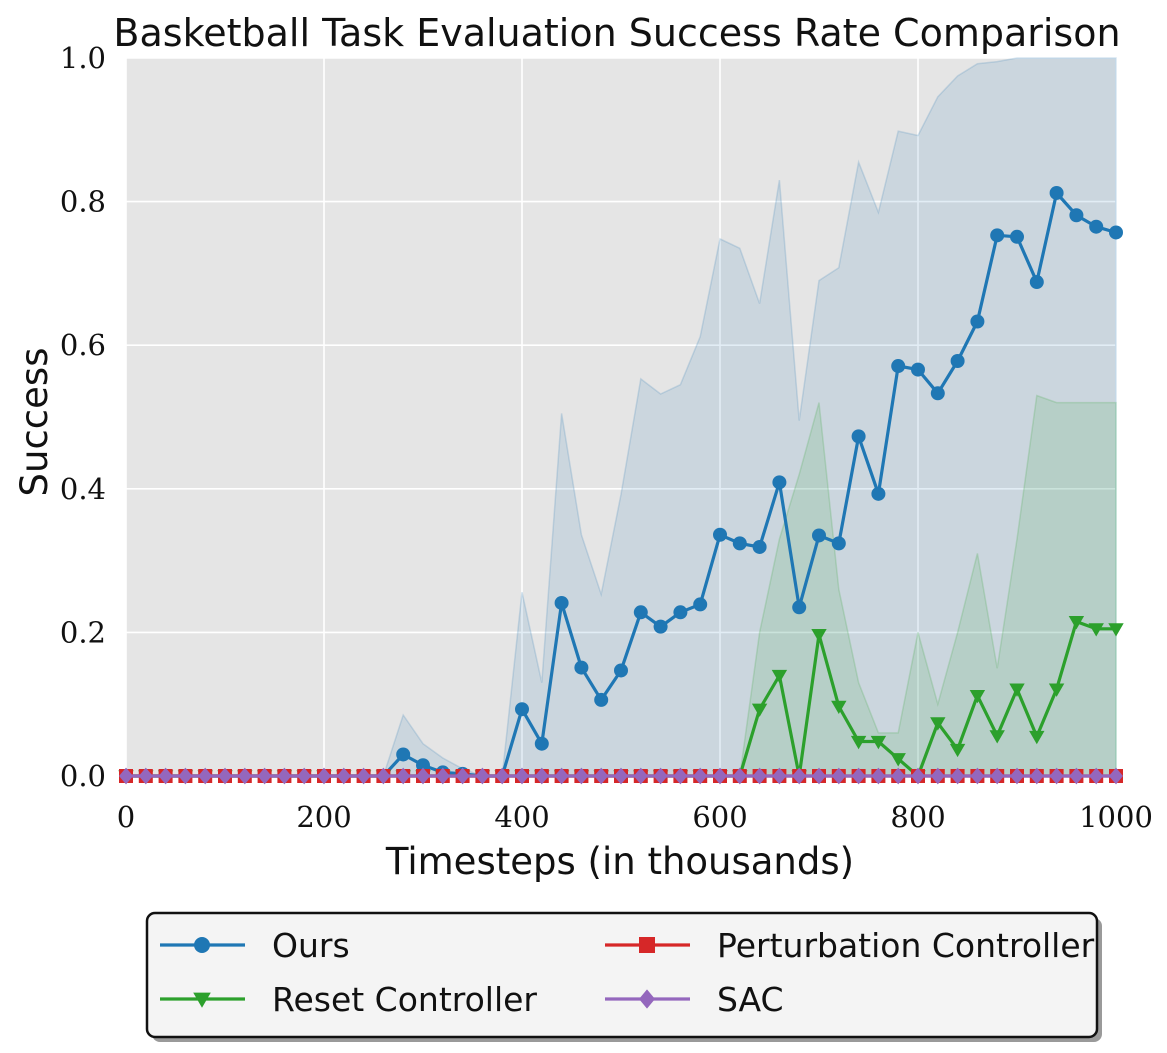 Image resolution: width=1167 pixels, height=1053 pixels. I want to click on y-tick-label: 0.2, so click(83, 632).